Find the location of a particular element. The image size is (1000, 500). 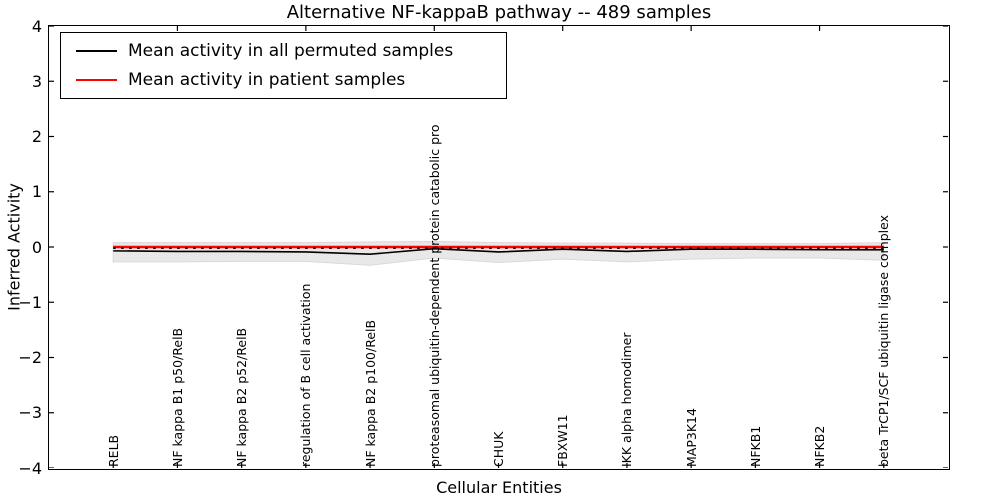

y-tick-label: −3 is located at coordinates (30, 413).